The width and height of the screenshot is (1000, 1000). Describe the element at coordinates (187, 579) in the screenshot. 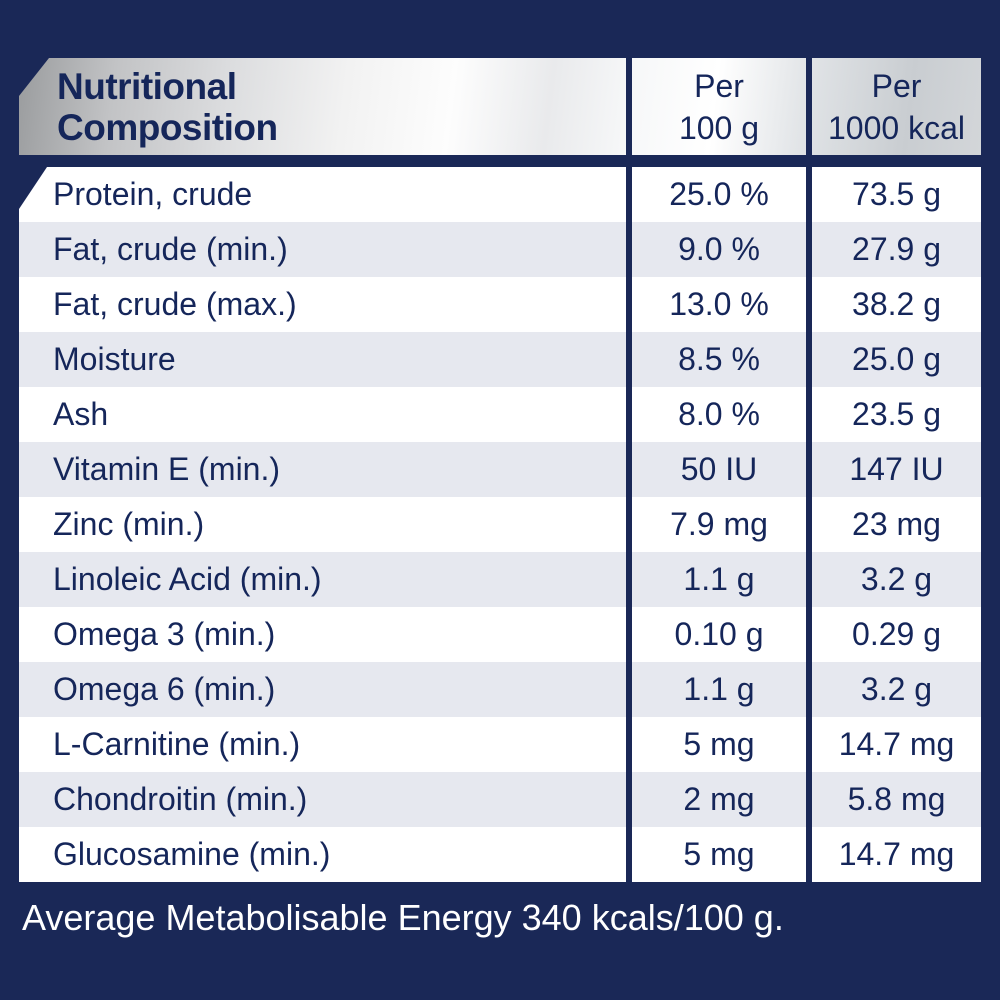

I see `row-label: Linoleic Acid (min.)` at that location.